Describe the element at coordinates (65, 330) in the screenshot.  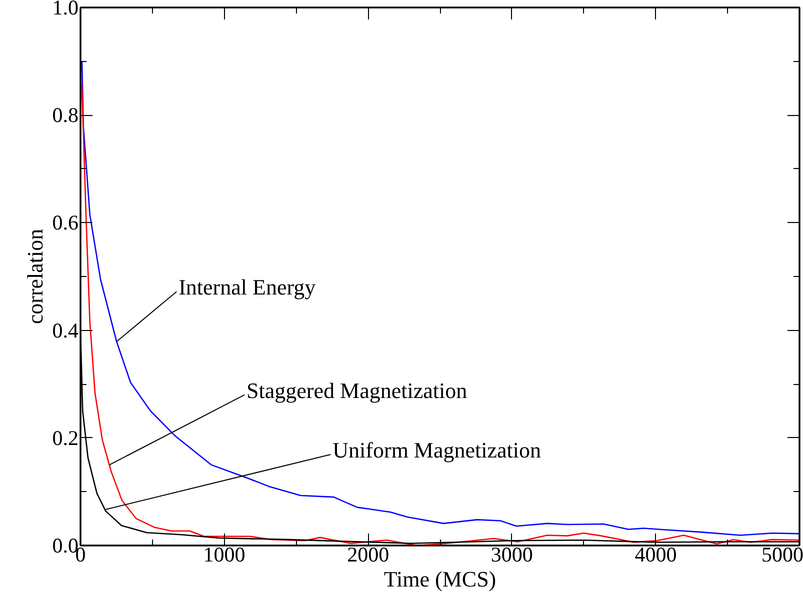
I see `y-tick-label: 0.4` at that location.